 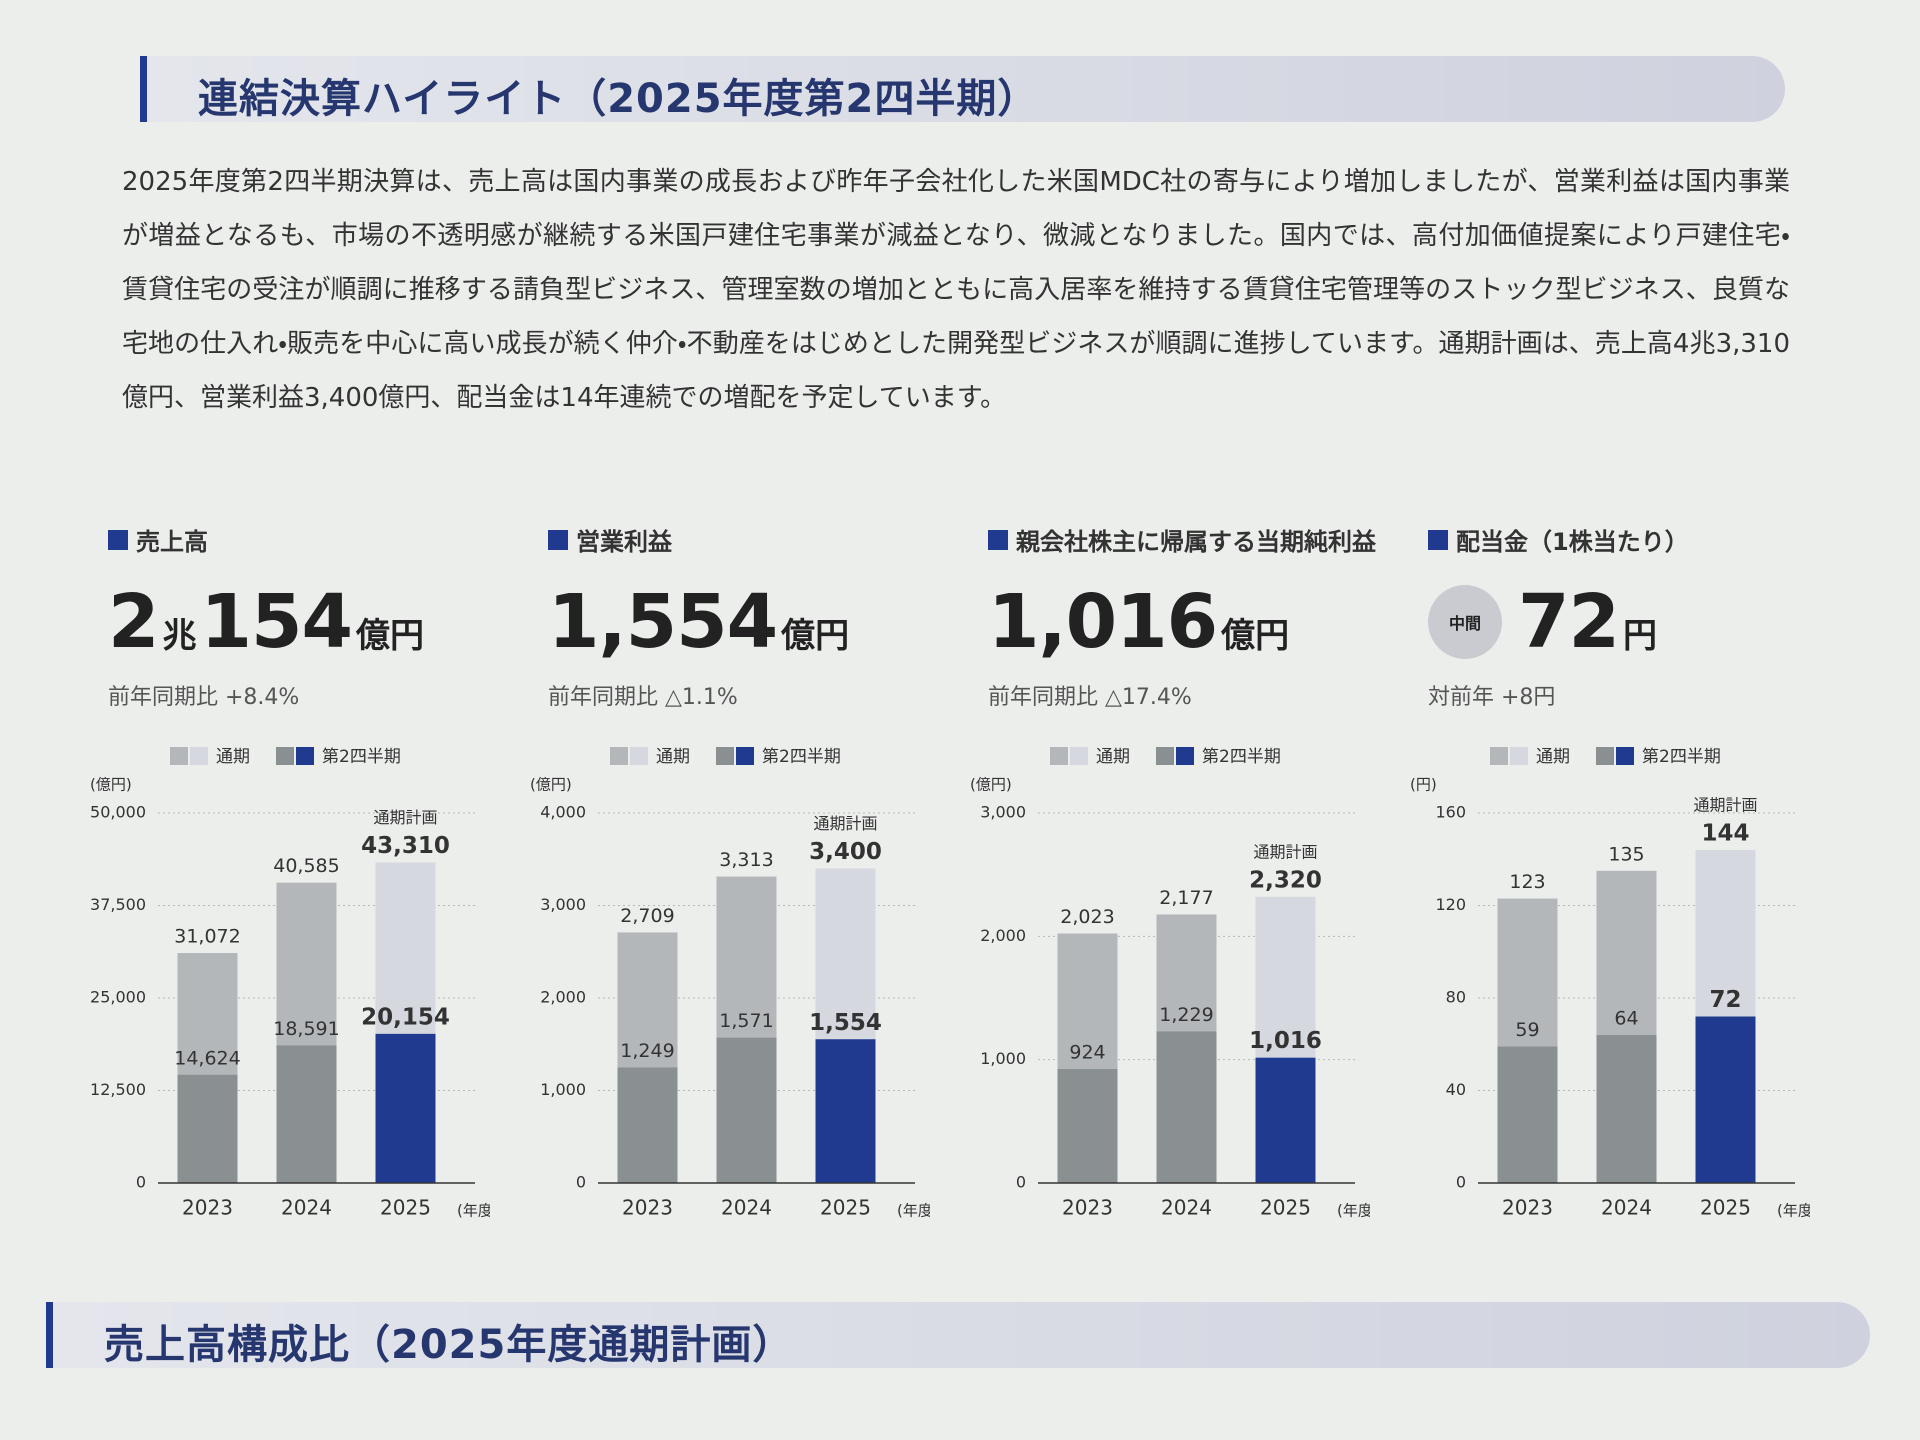 I want to click on kpi: 売上高 2 兆 154 億円 前年同期比 +8.4%, so click(x=318, y=616).